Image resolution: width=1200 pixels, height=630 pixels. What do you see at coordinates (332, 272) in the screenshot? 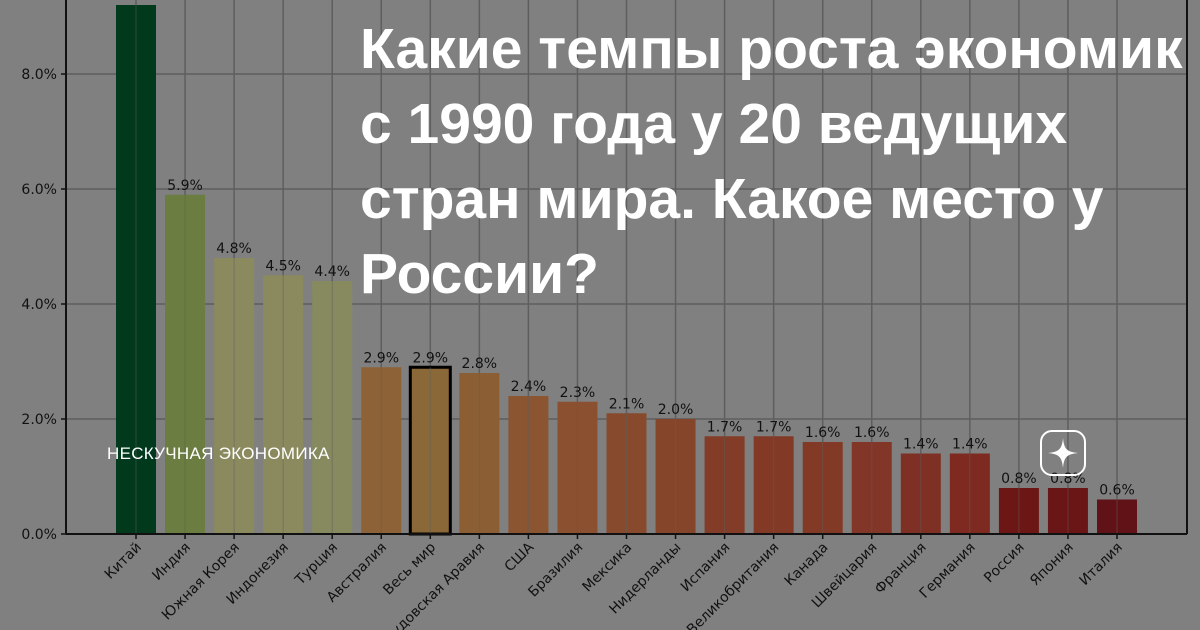
I see `data-label: 4.4%` at bounding box center [332, 272].